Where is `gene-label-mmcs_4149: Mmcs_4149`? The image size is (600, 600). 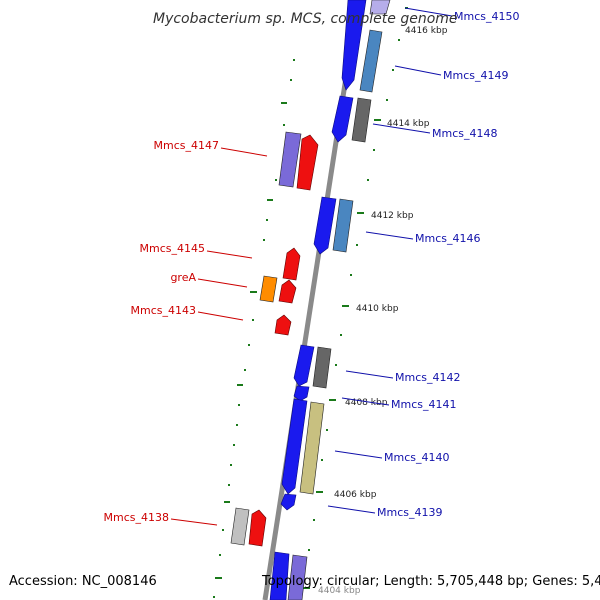
gene-label-mmcs_4149: Mmcs_4149 is located at coordinates (475, 75).